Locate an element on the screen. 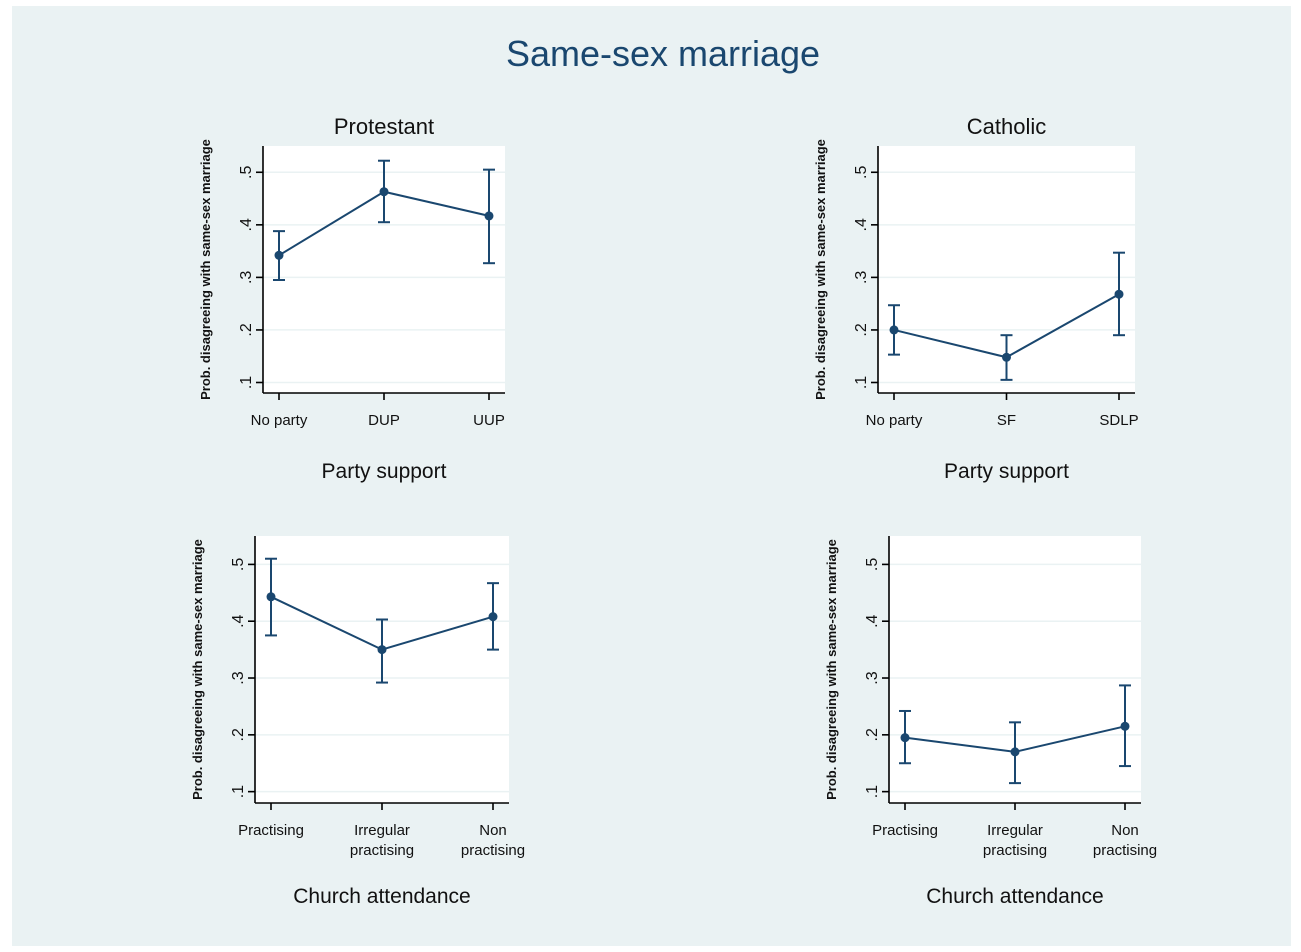 The image size is (1301, 952). x-tick-label-line: SDLP is located at coordinates (1118, 420).